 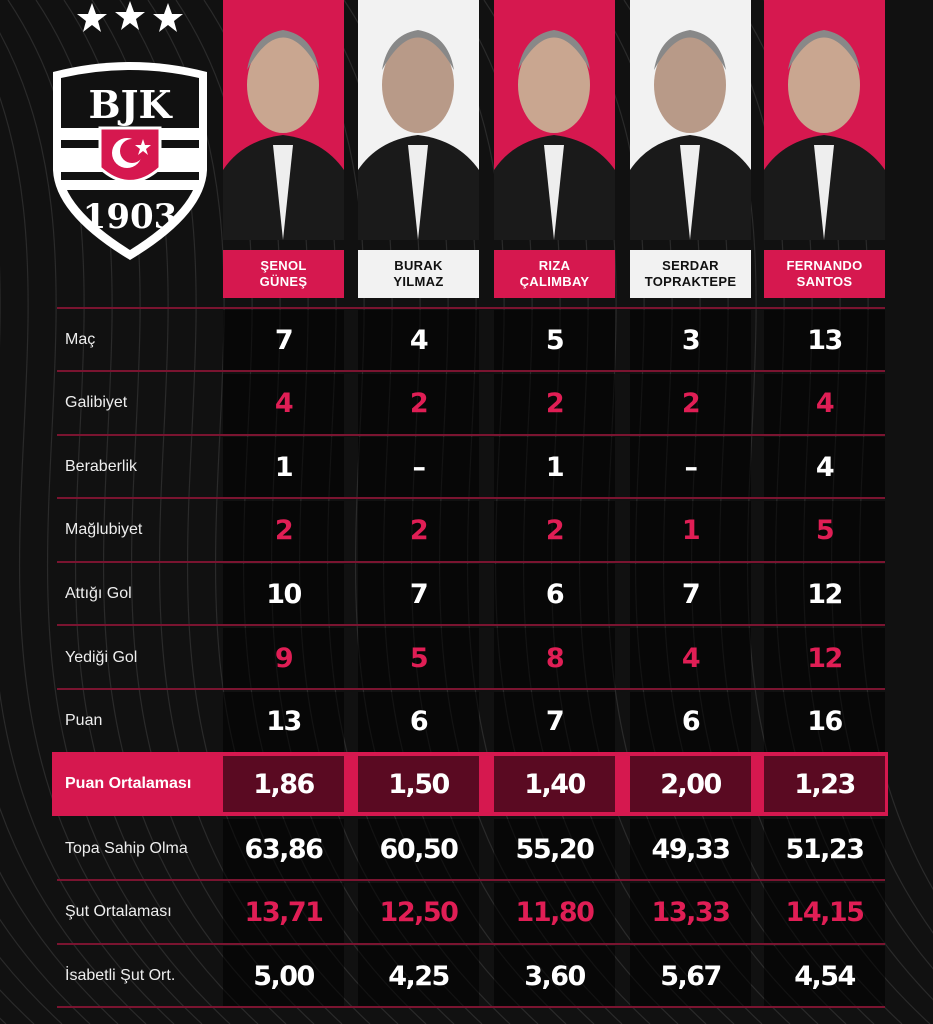 What do you see at coordinates (126, 848) in the screenshot?
I see `row-label: Topa Sahip Olma` at bounding box center [126, 848].